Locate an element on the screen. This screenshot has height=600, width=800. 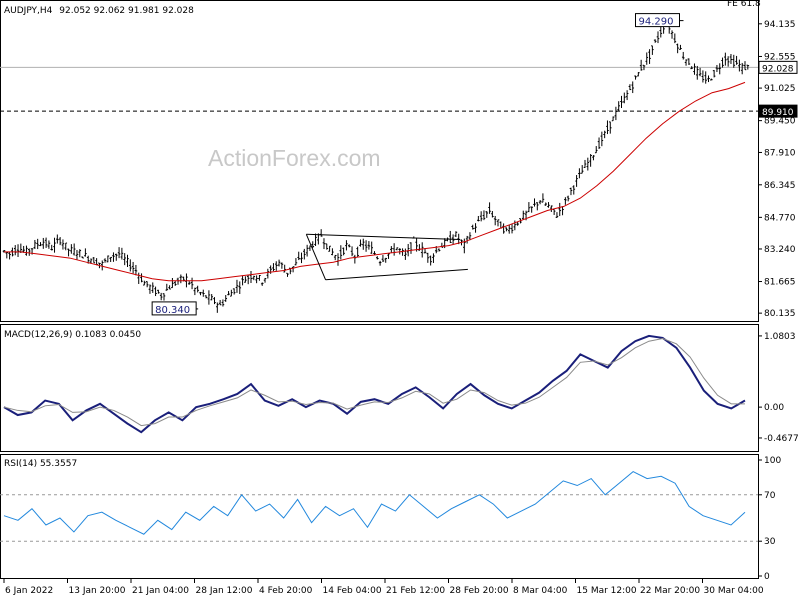
time-tick-label: 4 Feb 20:00 is located at coordinates (286, 591).